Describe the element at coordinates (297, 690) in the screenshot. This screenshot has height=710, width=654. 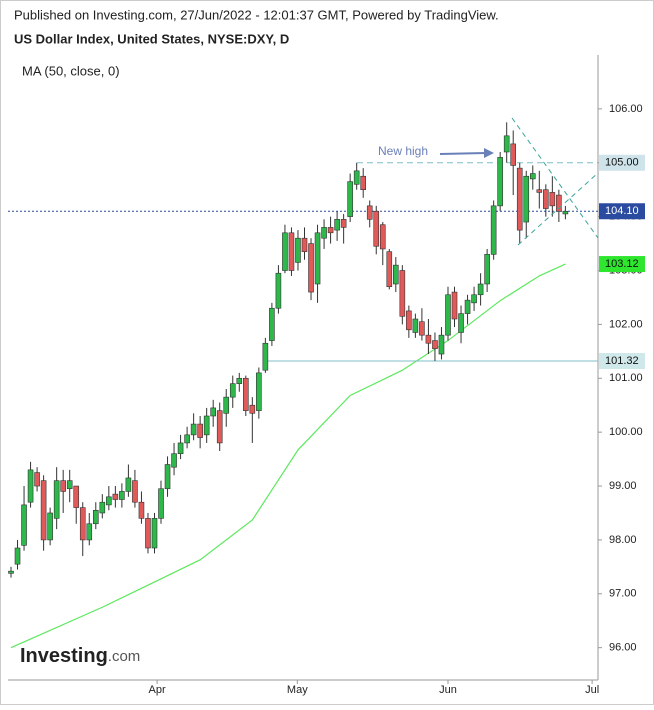
I see `x-tick-label: May` at that location.